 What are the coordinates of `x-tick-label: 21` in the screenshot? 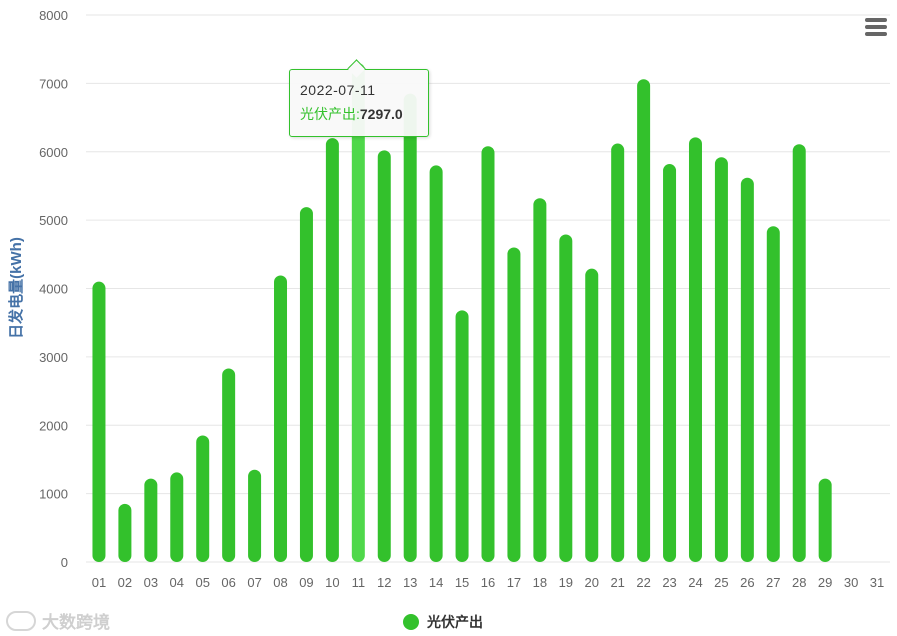 It's located at (617, 582).